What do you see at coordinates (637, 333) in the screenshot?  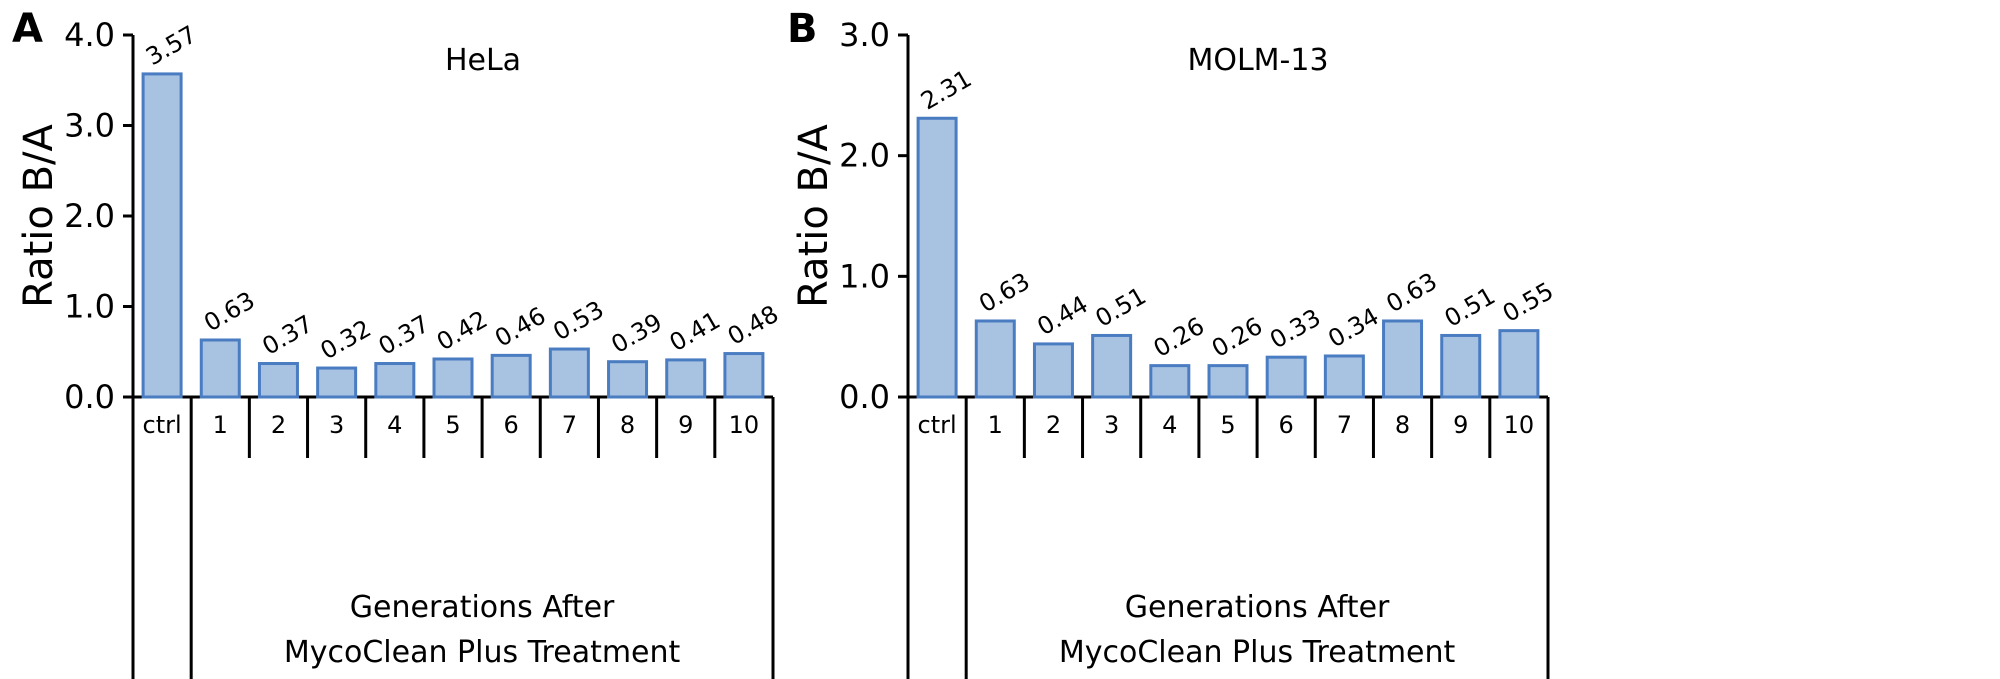 I see `data-label: 0.39` at bounding box center [637, 333].